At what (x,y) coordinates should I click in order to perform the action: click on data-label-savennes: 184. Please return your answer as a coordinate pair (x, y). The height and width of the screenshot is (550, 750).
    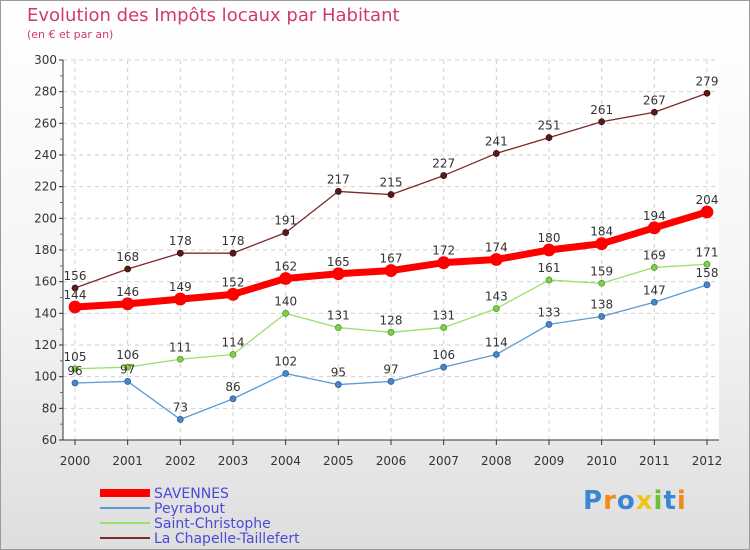
    Looking at the image, I should click on (601, 232).